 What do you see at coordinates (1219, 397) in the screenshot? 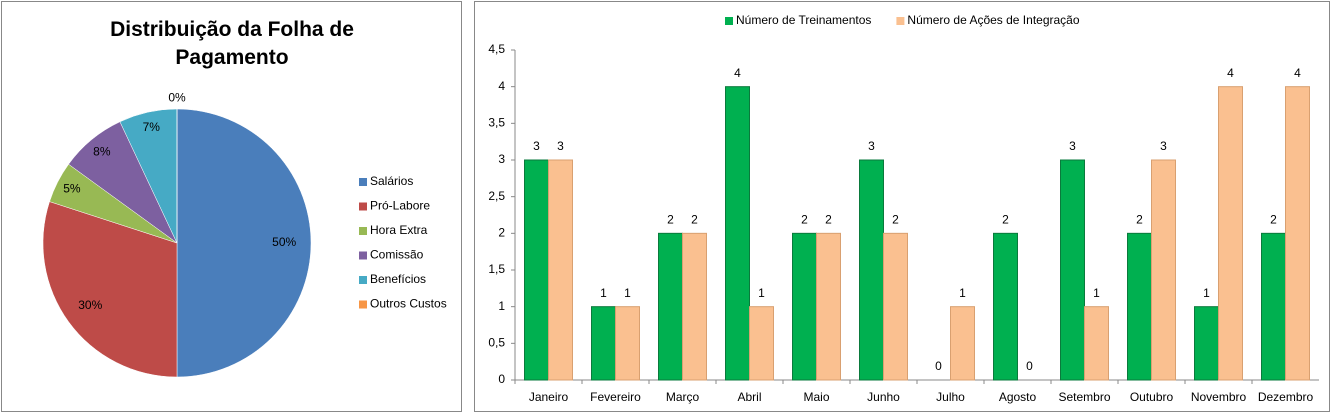
I see `x-tick-label: Novembro` at bounding box center [1219, 397].